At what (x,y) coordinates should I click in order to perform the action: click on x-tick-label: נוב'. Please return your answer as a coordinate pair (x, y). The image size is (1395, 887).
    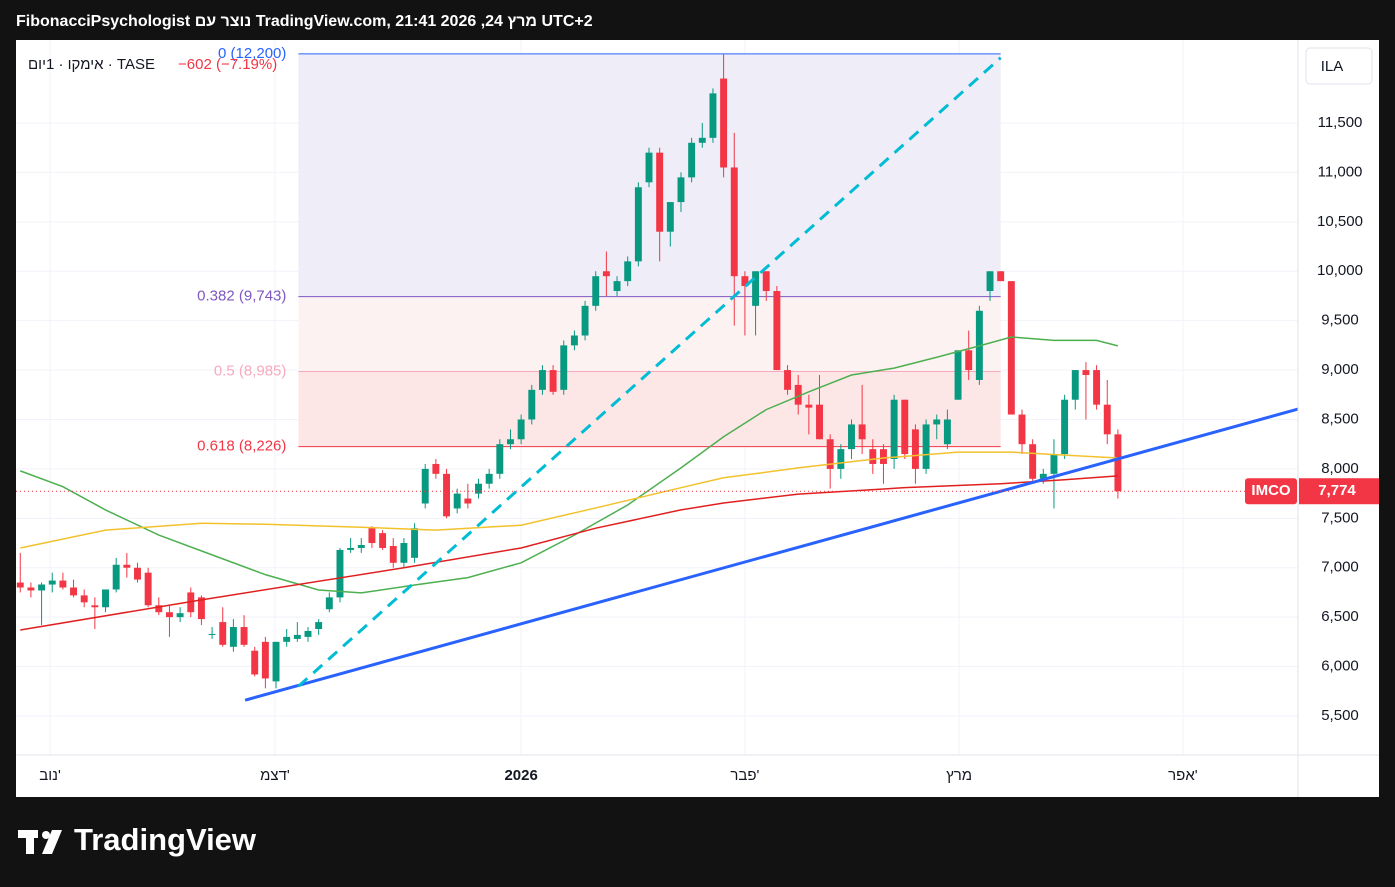
    Looking at the image, I should click on (50, 775).